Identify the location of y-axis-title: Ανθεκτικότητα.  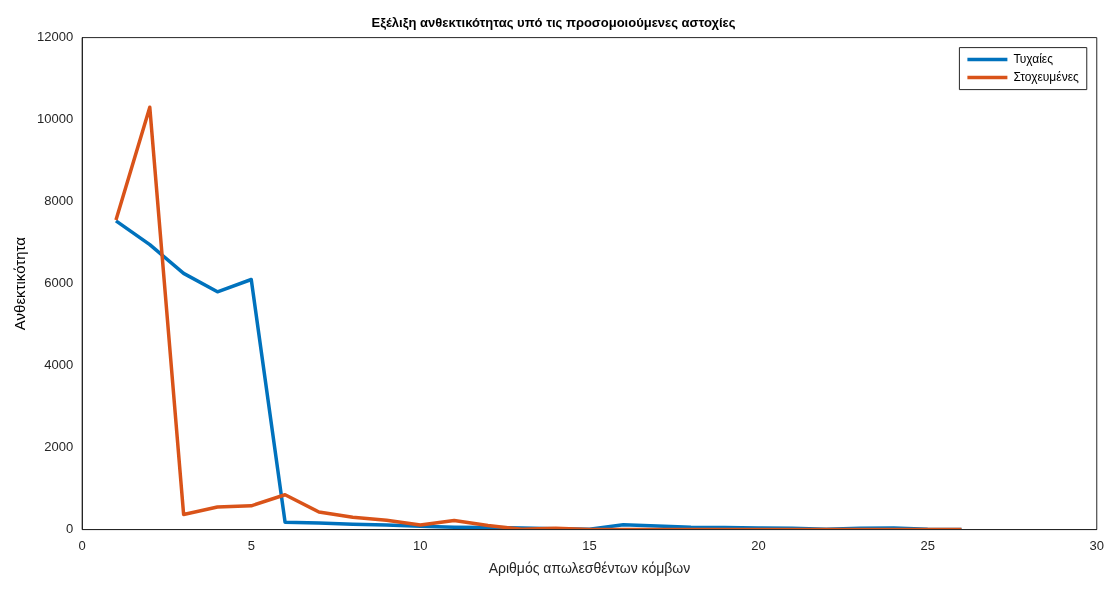
(20, 283).